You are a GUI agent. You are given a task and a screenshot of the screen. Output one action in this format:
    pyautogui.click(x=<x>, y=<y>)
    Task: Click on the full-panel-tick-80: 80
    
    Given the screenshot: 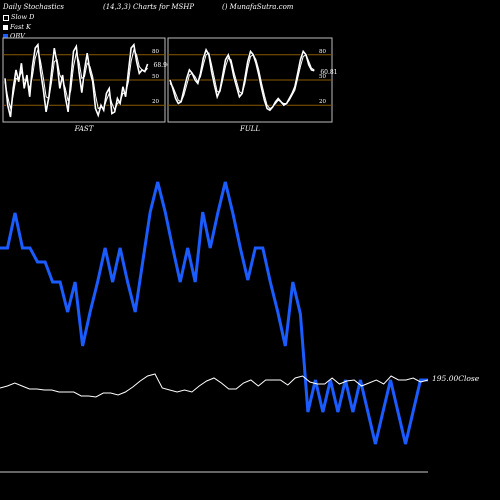 What is the action you would take?
    pyautogui.click(x=322, y=52)
    